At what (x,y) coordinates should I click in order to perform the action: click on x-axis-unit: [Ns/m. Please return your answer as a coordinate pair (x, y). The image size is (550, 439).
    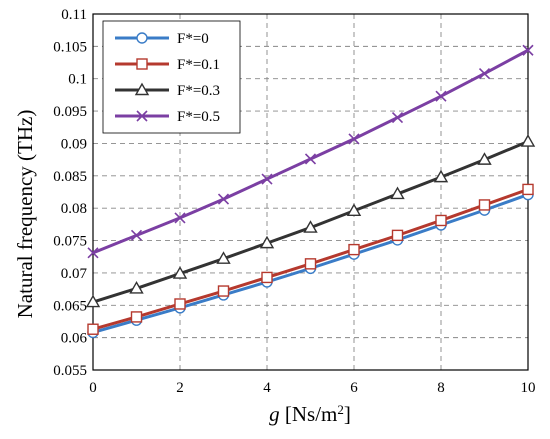
    Looking at the image, I should click on (309, 414).